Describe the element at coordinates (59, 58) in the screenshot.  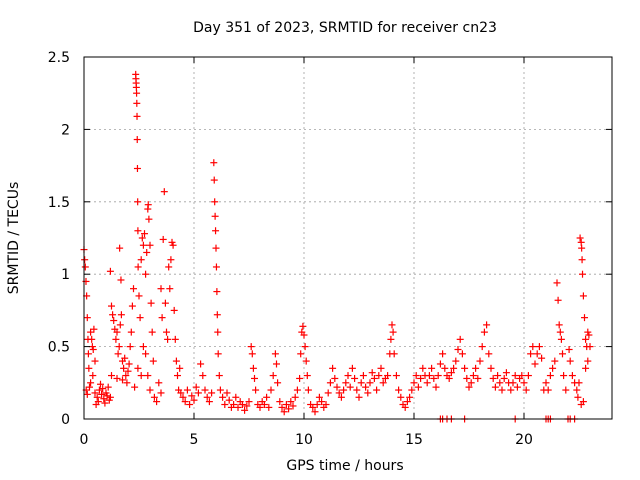
I see `y-tick-label: 2.5` at that location.